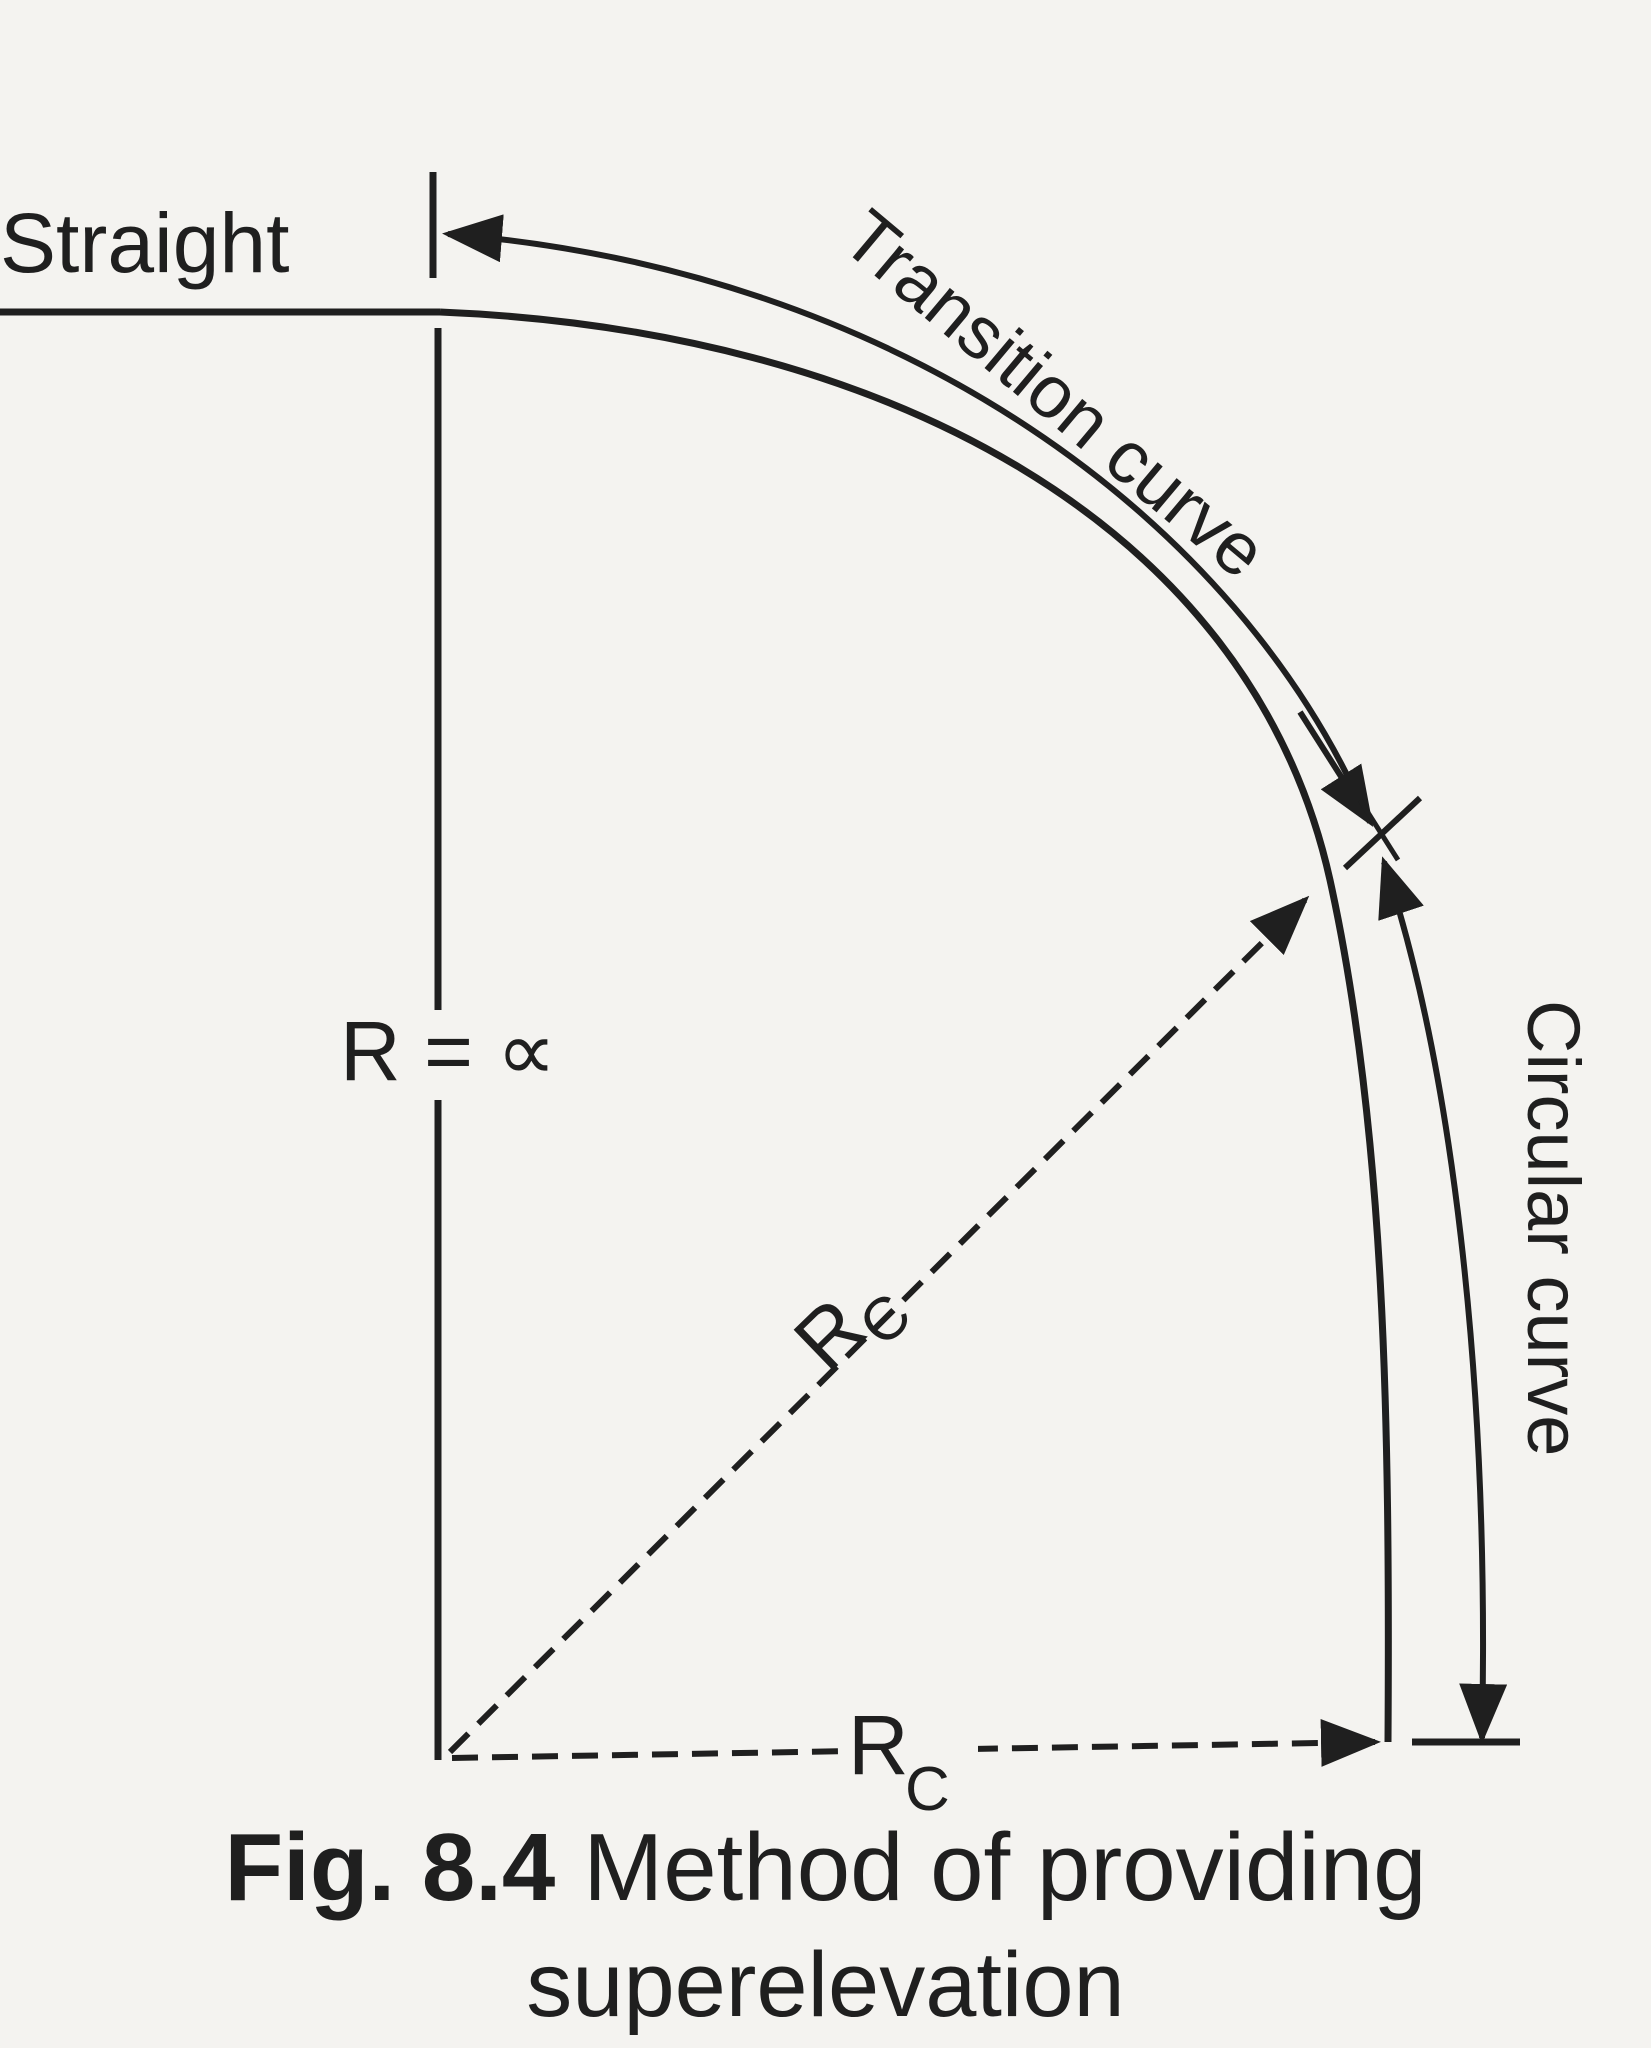 This screenshot has width=1651, height=2048. Describe the element at coordinates (145, 243) in the screenshot. I see `straight-label: Straight` at that location.